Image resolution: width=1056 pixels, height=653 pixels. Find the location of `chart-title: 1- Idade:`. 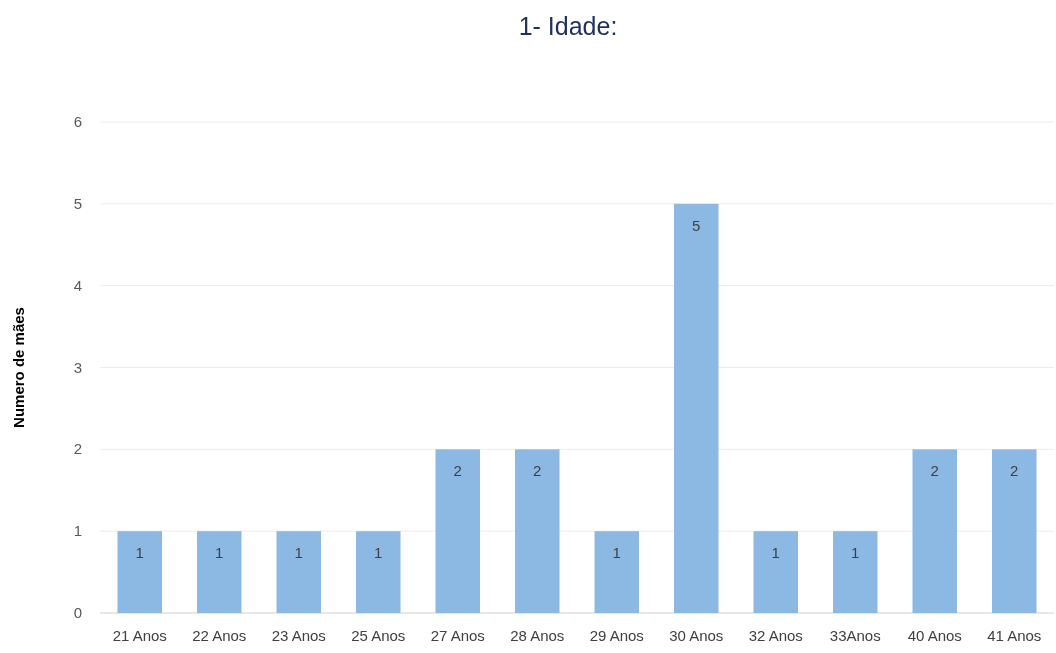

chart-title: 1- Idade: is located at coordinates (568, 26).